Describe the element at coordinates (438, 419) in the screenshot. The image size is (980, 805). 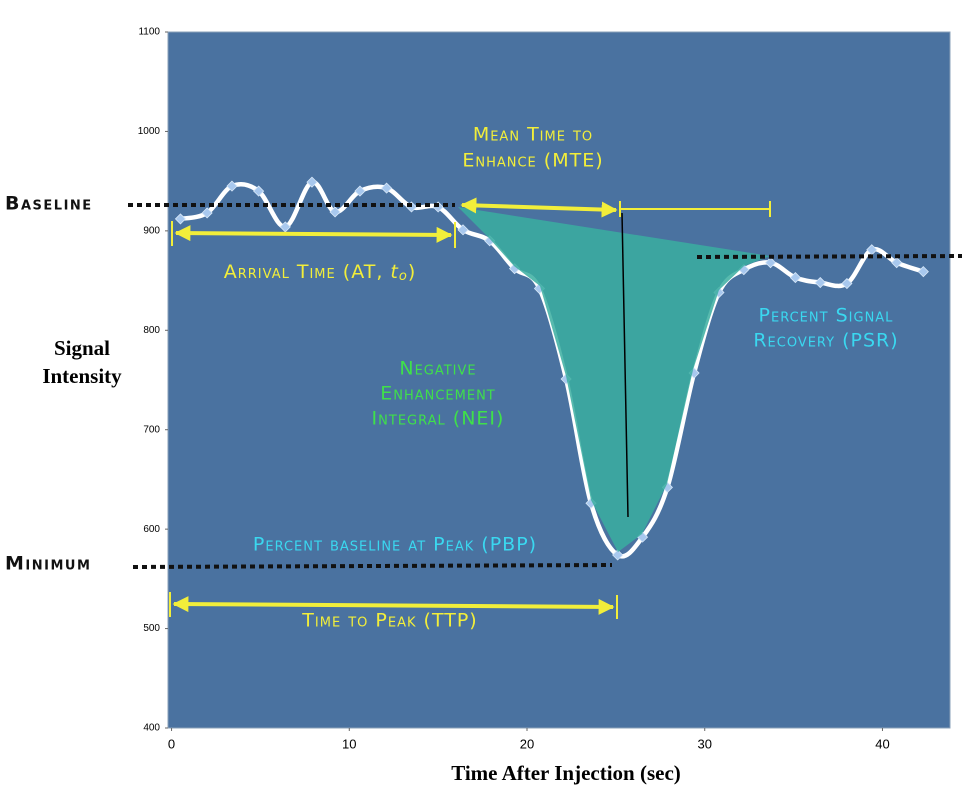
I see `nei-label: Integral (NEI)` at that location.